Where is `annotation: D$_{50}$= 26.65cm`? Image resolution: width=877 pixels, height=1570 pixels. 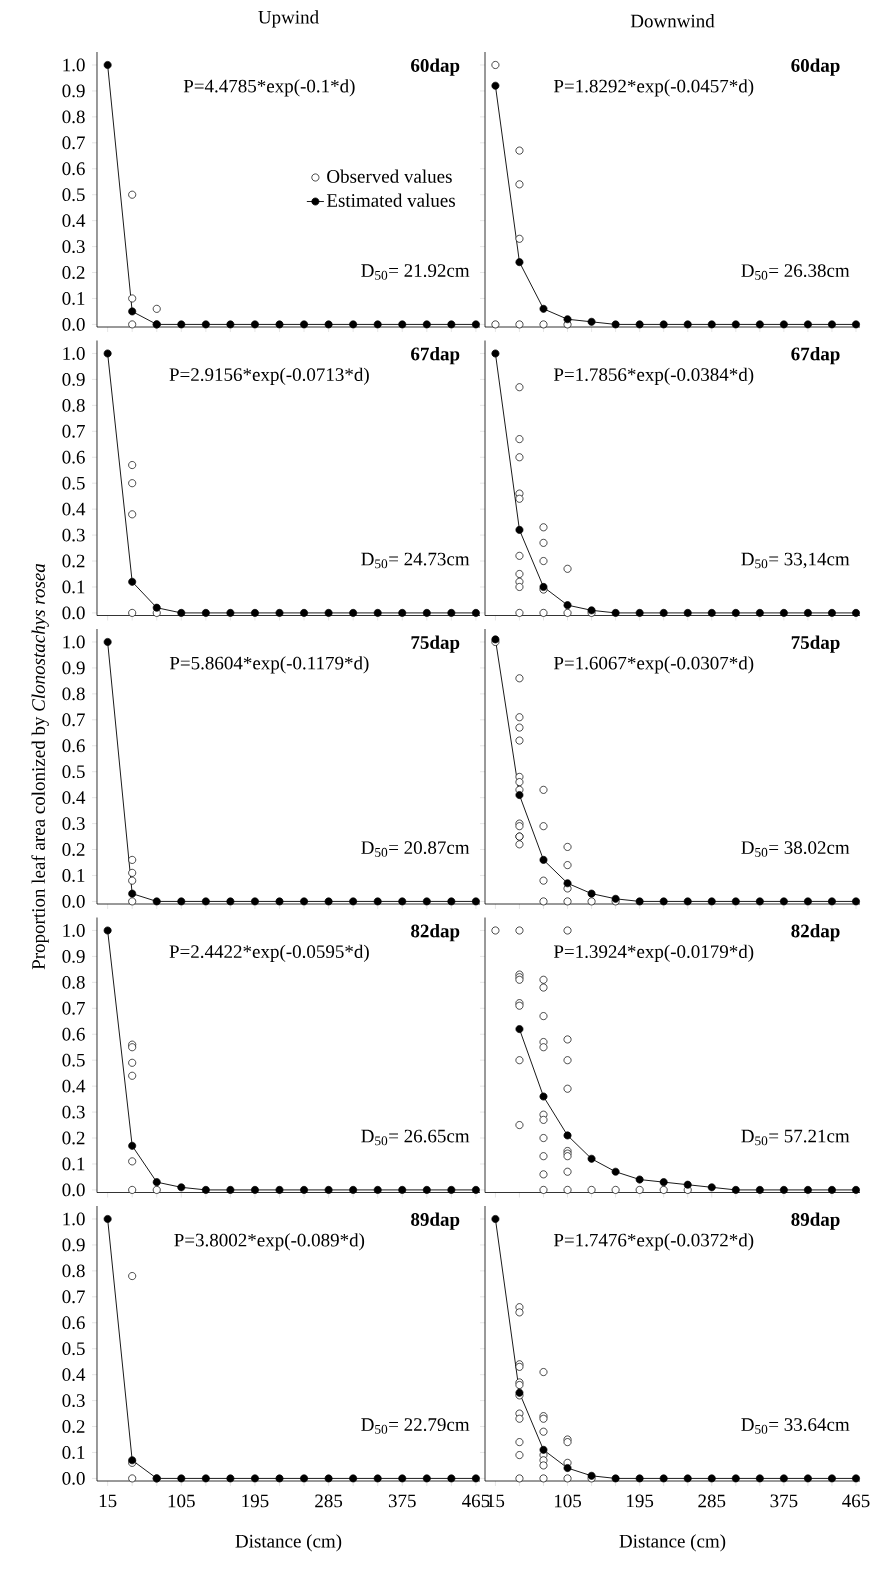 annotation: D$_{50}$= 26.65cm is located at coordinates (415, 1137).